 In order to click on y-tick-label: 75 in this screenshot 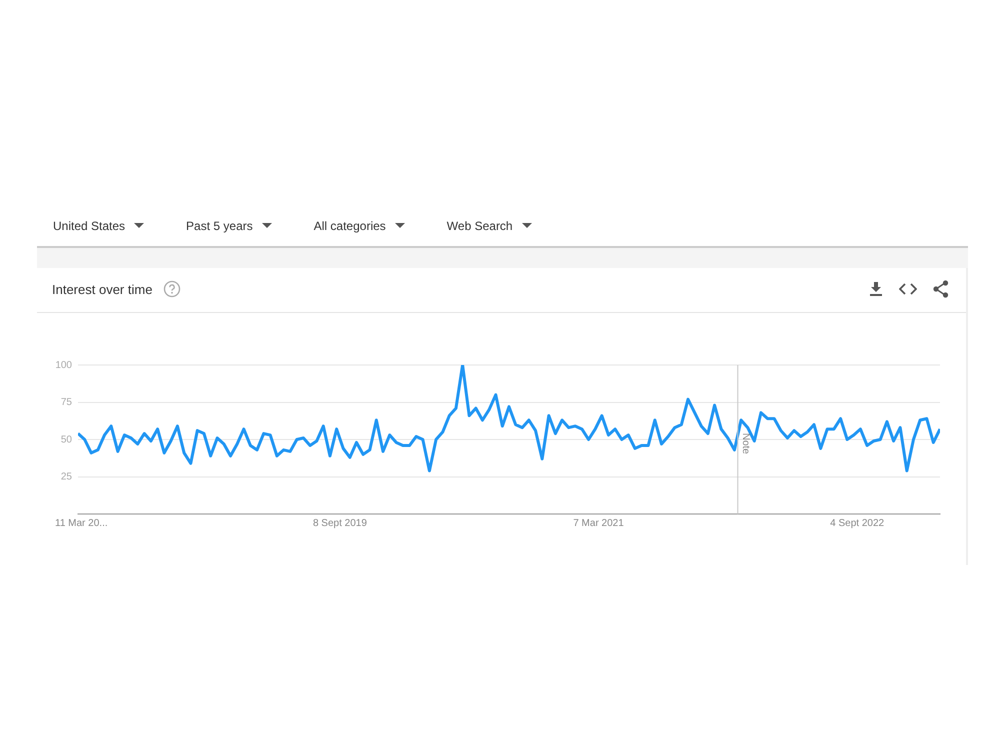, I will do `click(66, 402)`.